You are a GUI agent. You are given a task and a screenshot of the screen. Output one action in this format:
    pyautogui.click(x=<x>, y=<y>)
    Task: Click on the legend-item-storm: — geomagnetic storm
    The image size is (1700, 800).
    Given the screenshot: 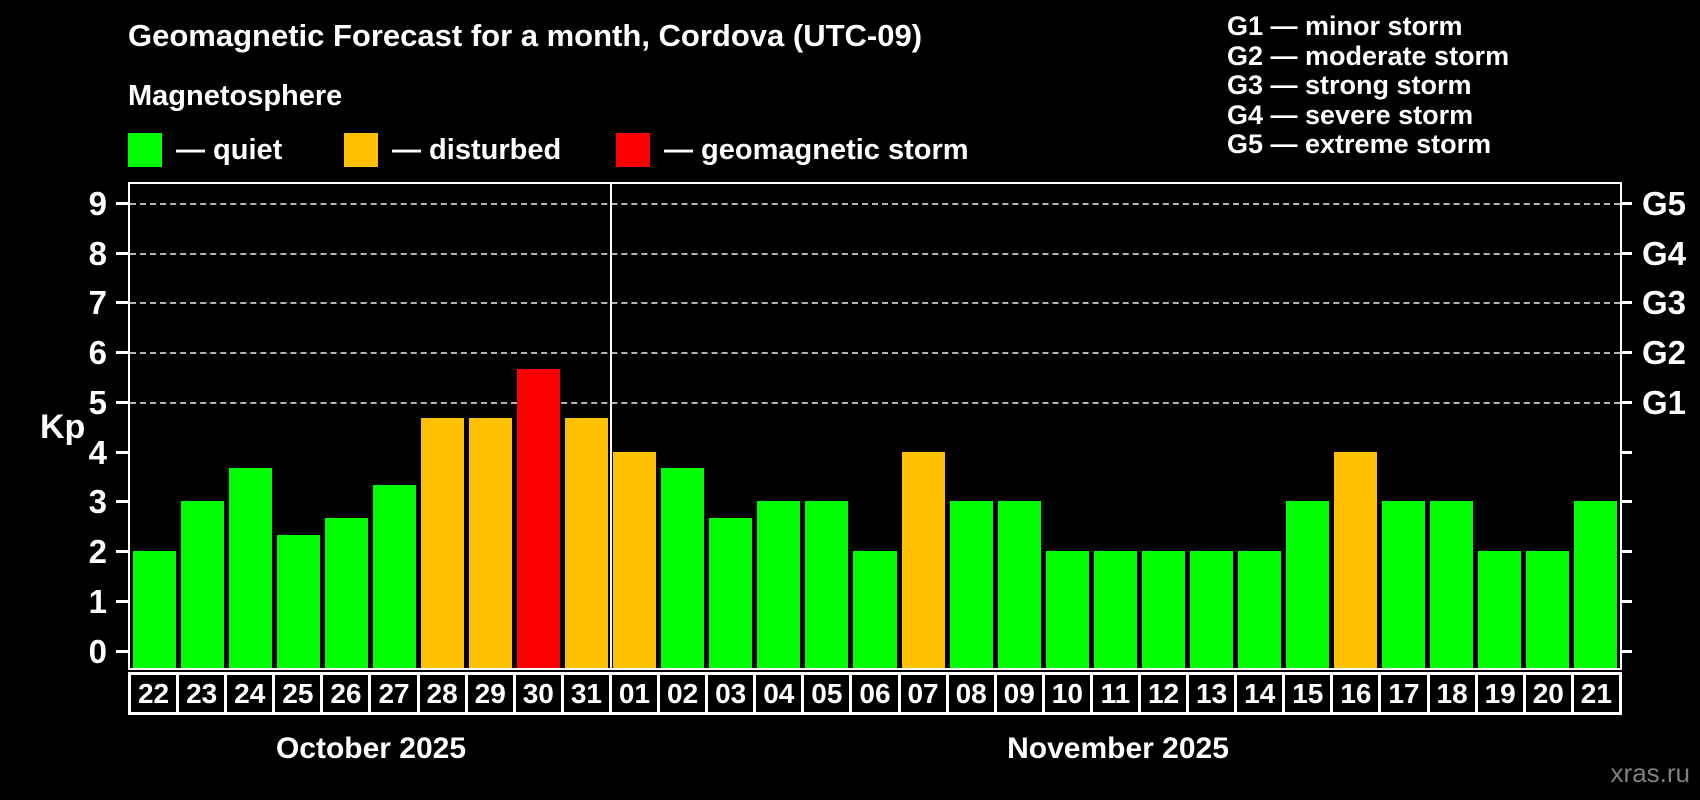 What is the action you would take?
    pyautogui.click(x=792, y=150)
    